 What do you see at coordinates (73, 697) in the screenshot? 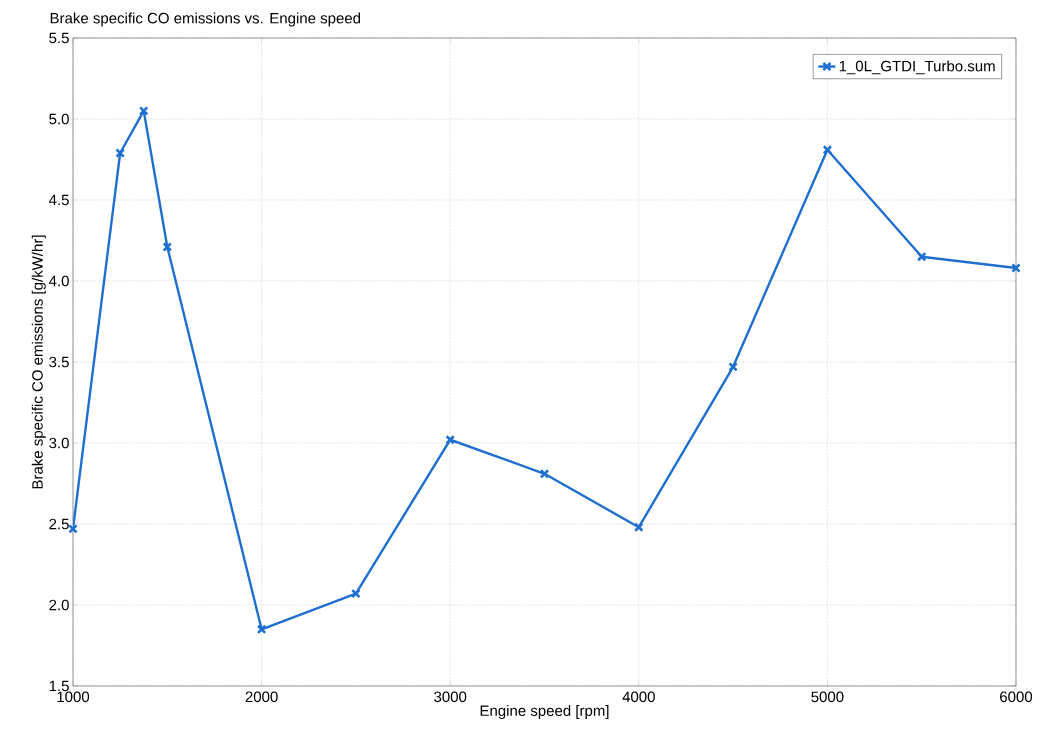
I see `x-tick-label: 1000` at bounding box center [73, 697].